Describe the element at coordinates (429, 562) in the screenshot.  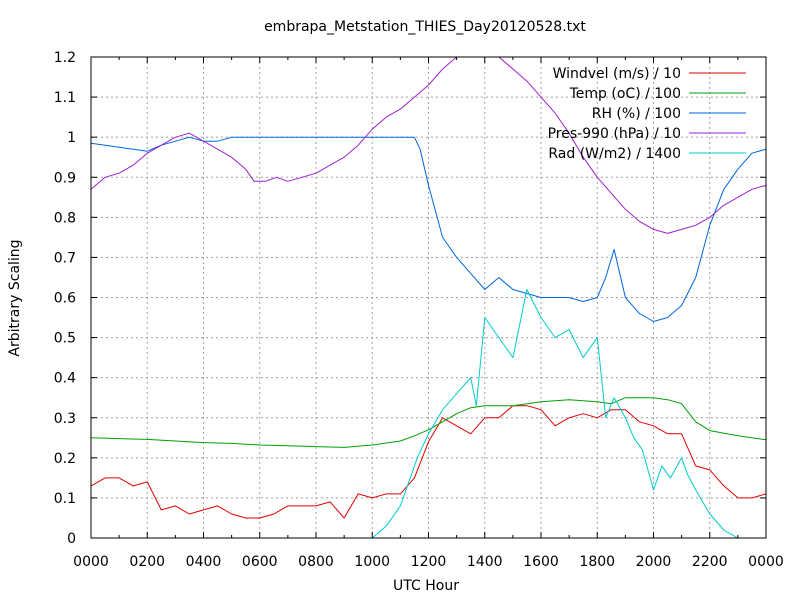
I see `x-tick-label: 1200` at that location.